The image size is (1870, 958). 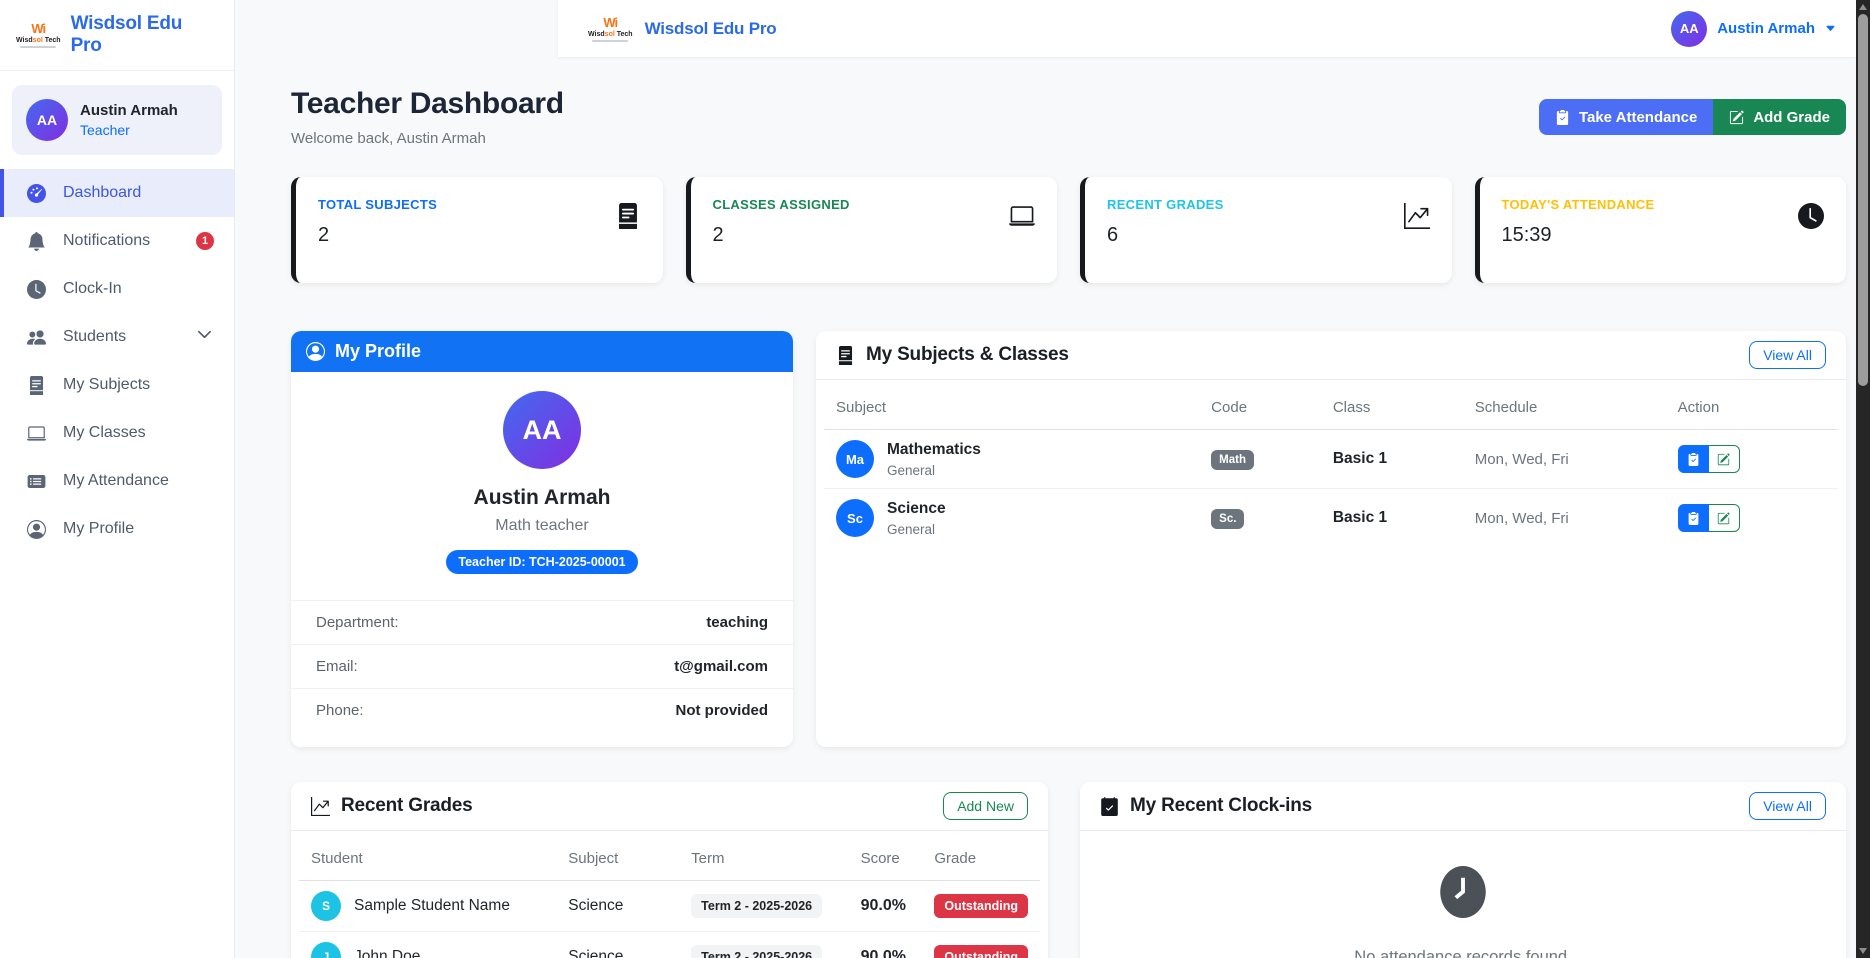 I want to click on add-new-grade-button: Add New, so click(x=985, y=806).